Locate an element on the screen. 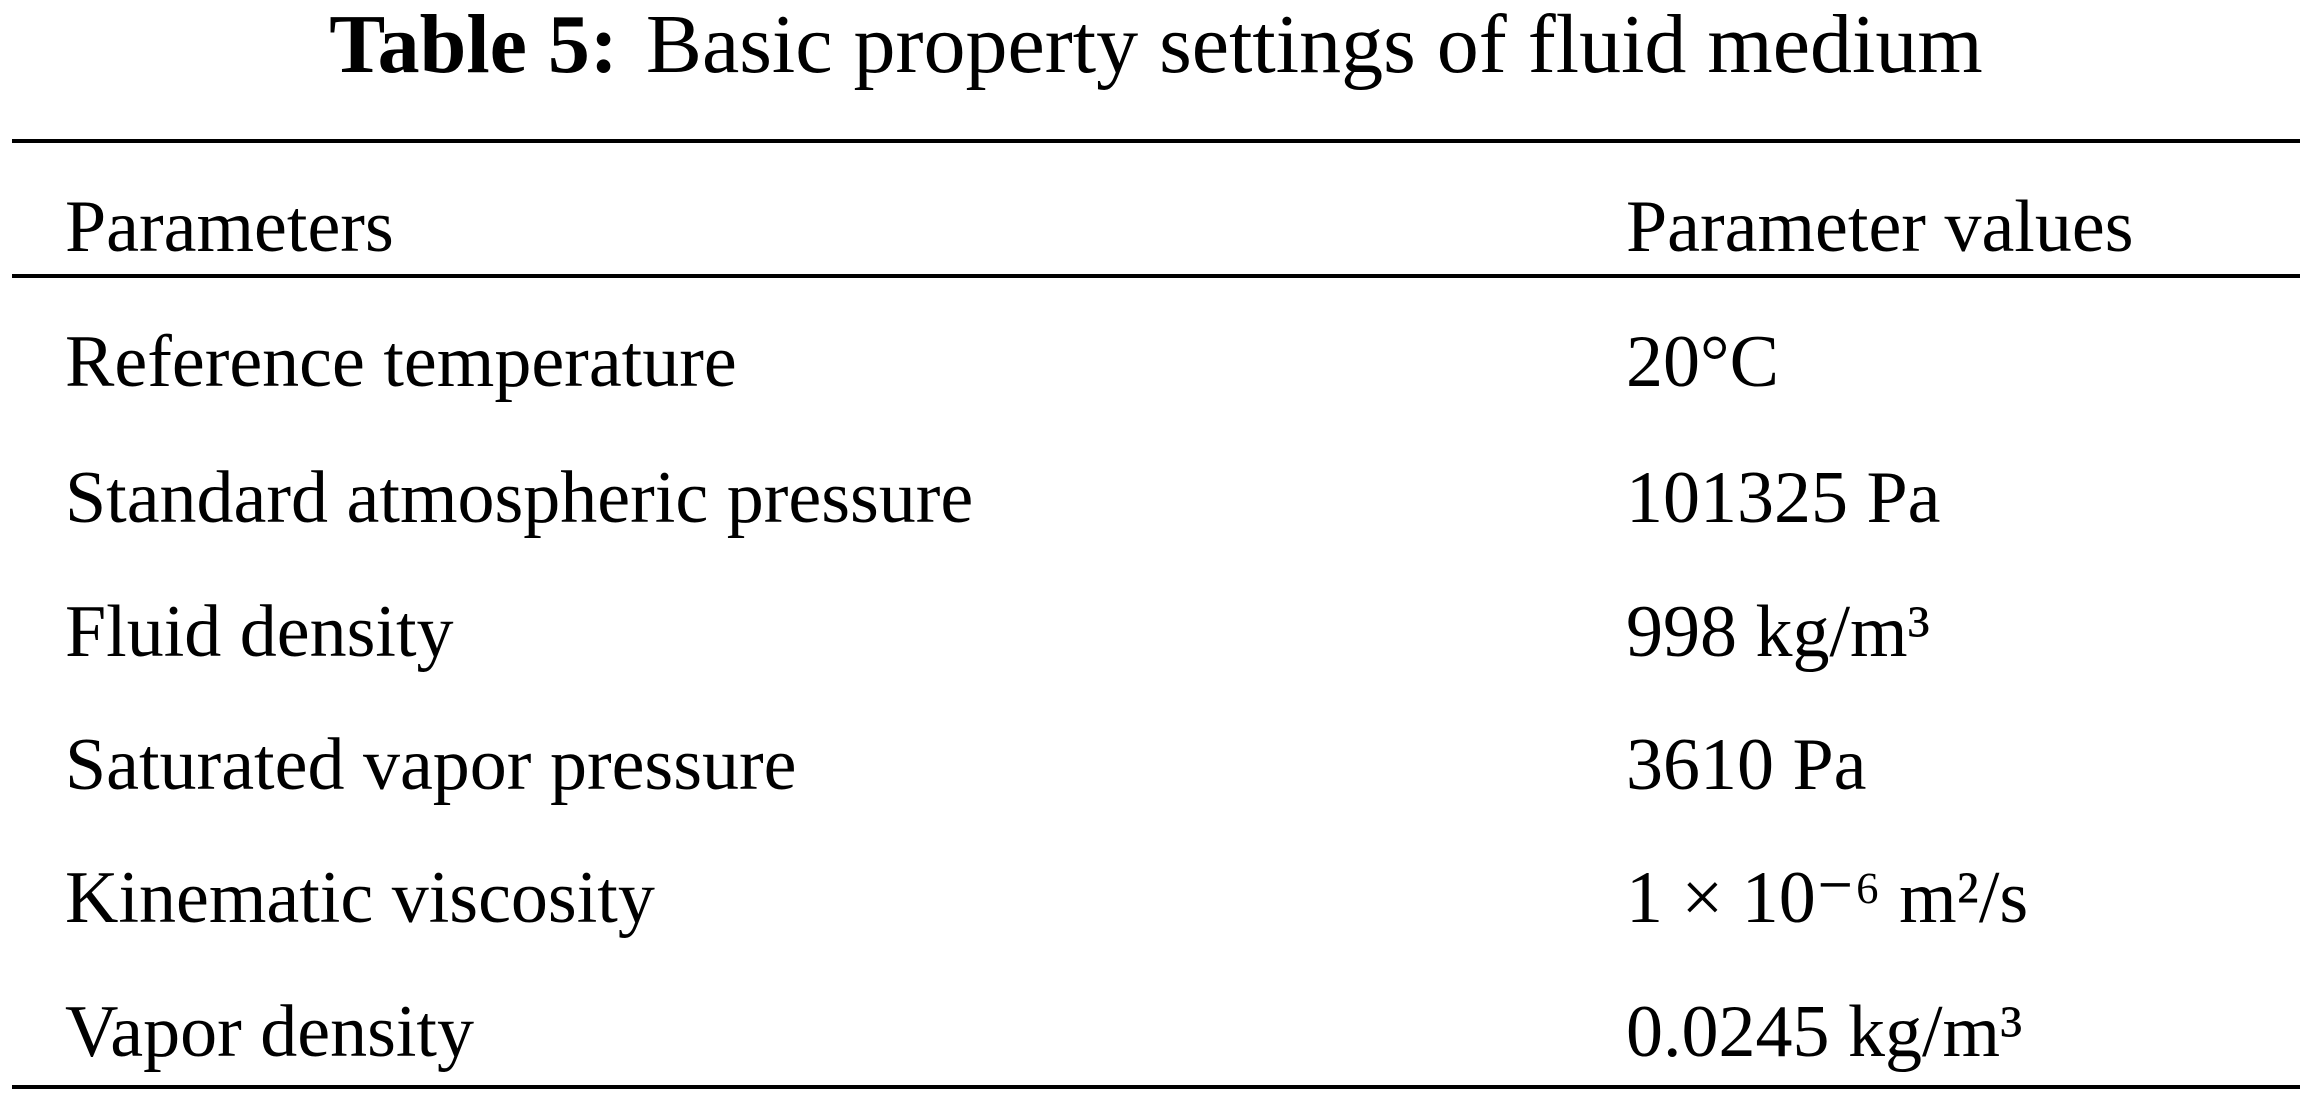 This screenshot has height=1098, width=2312. parameter-value: 0.0245 kg/m³ is located at coordinates (1824, 1032).